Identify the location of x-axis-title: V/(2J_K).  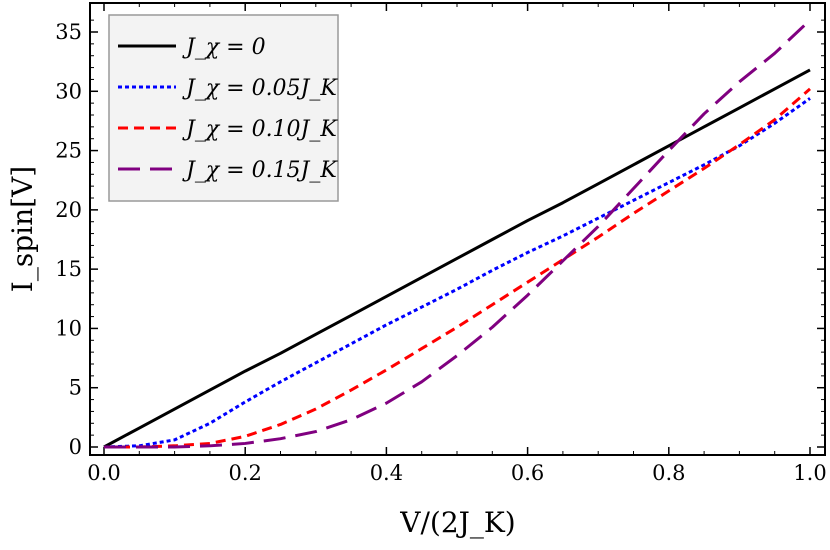
(457, 522).